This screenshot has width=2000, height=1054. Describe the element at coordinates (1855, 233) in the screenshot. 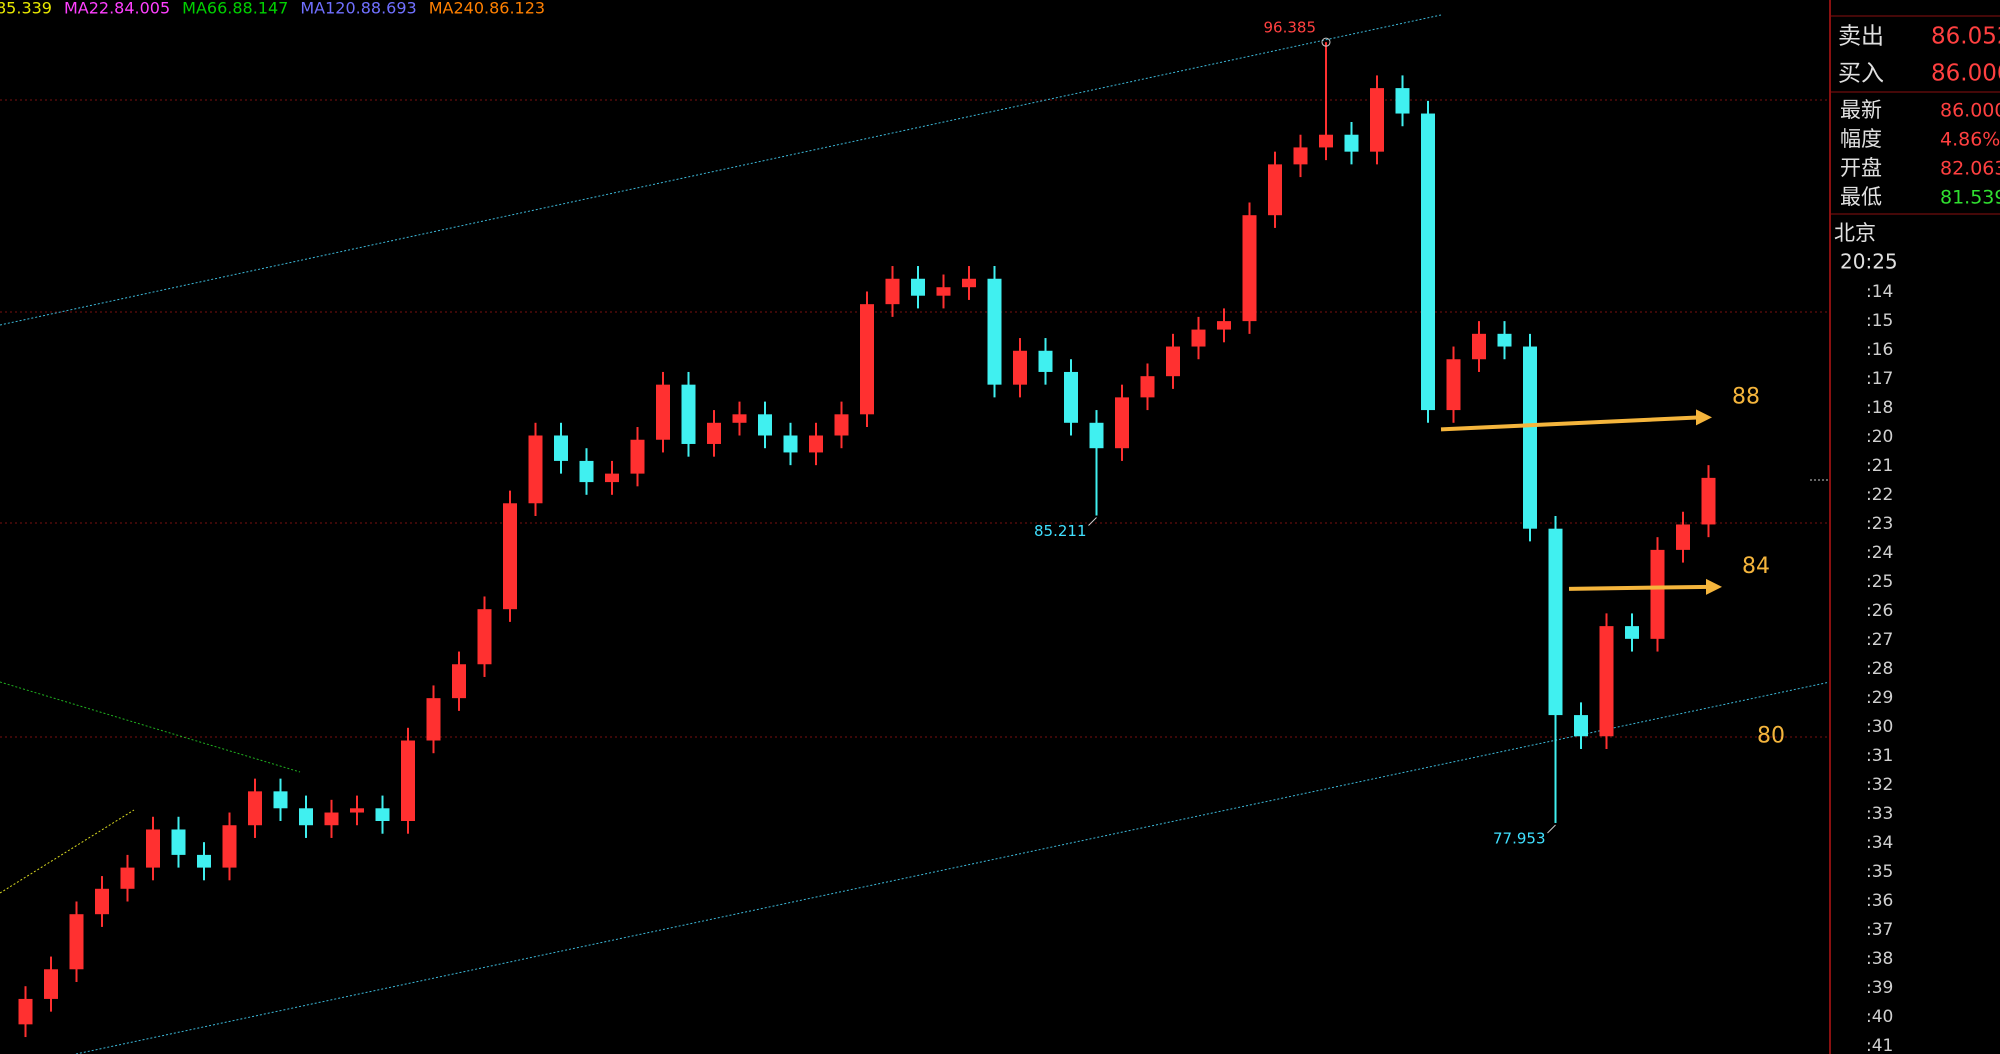

I see `city: 北京` at that location.